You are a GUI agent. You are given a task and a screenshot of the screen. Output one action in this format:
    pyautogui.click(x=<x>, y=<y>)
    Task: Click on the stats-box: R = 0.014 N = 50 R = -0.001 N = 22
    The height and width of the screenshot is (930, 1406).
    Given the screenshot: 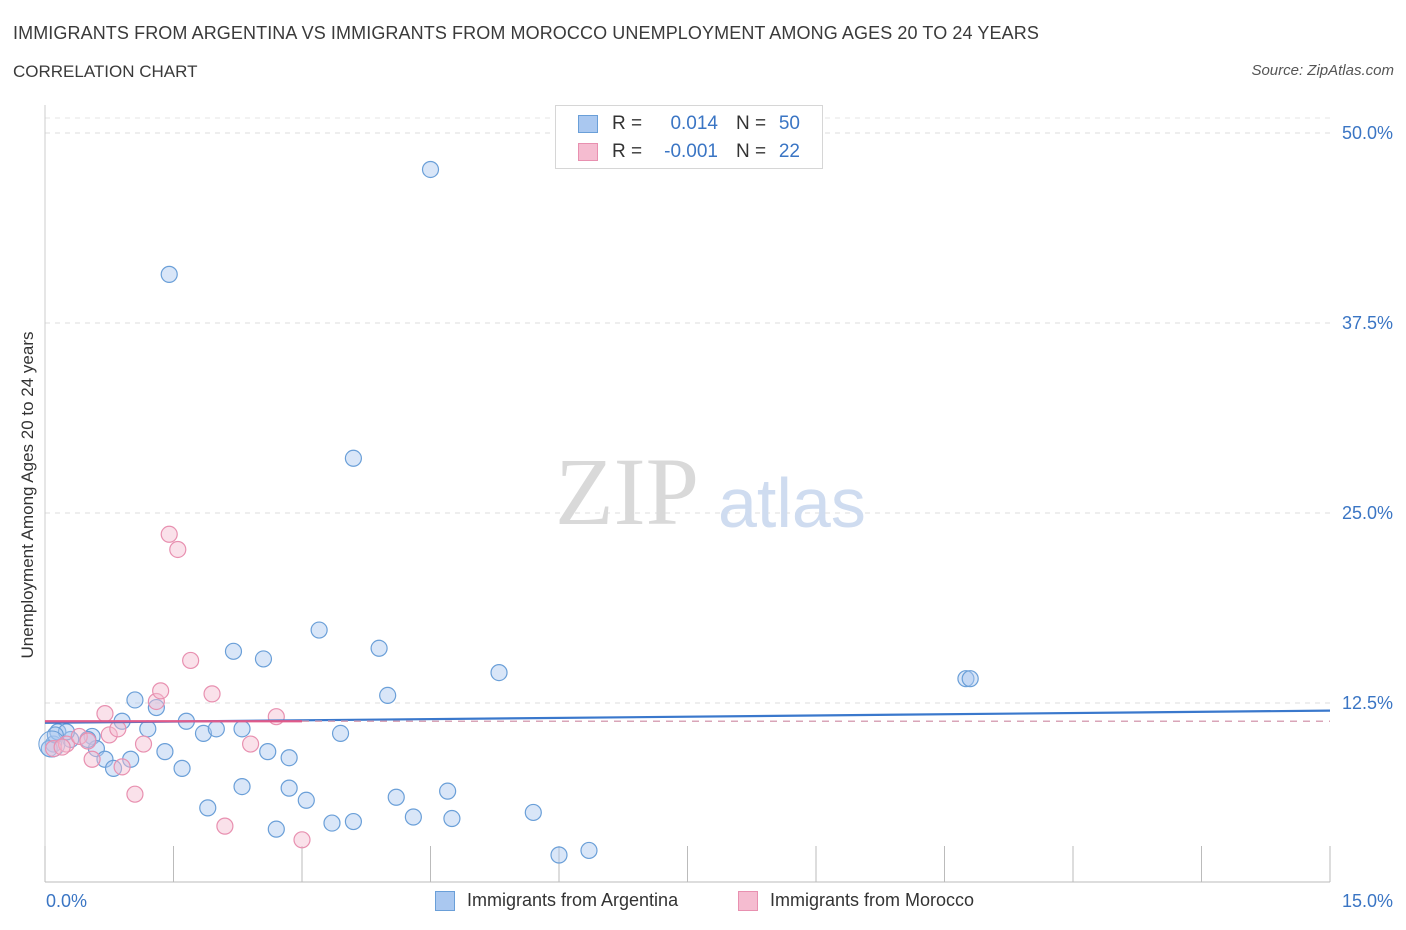 What is the action you would take?
    pyautogui.click(x=689, y=137)
    